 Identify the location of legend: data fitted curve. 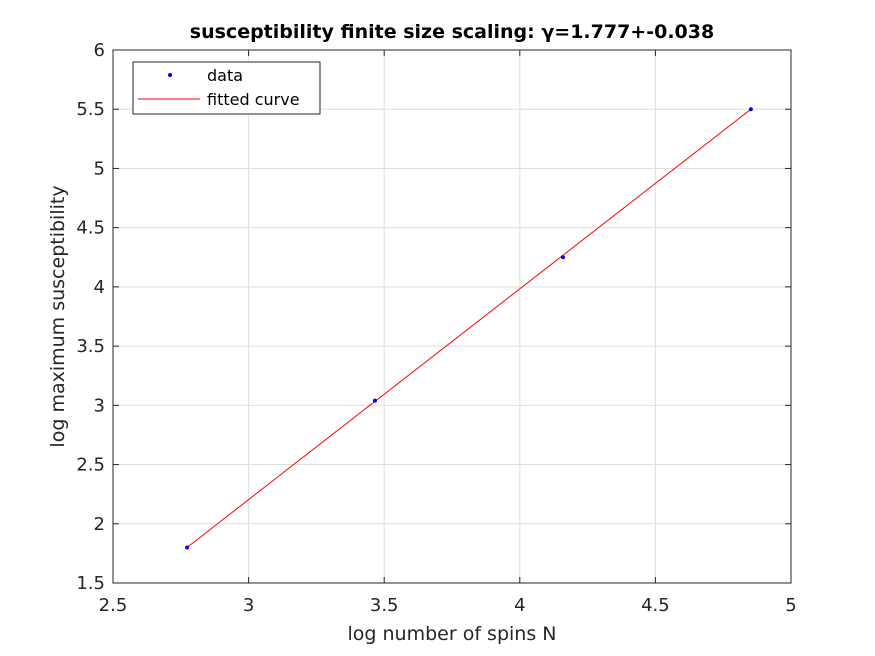
(226, 88).